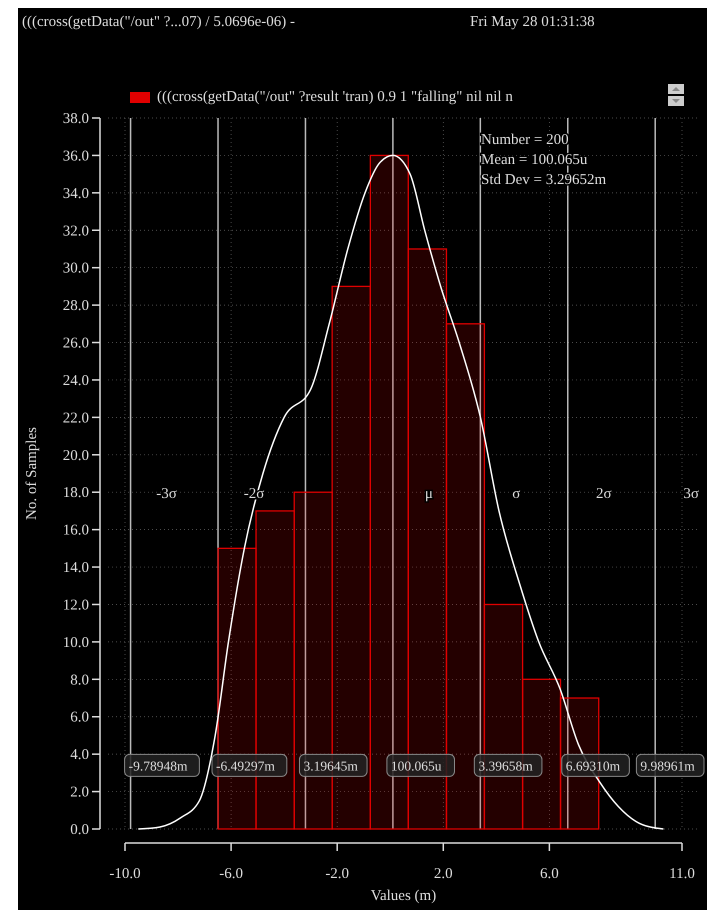 Image resolution: width=707 pixels, height=910 pixels. What do you see at coordinates (75, 568) in the screenshot?
I see `y-tick-label: 14.0` at bounding box center [75, 568].